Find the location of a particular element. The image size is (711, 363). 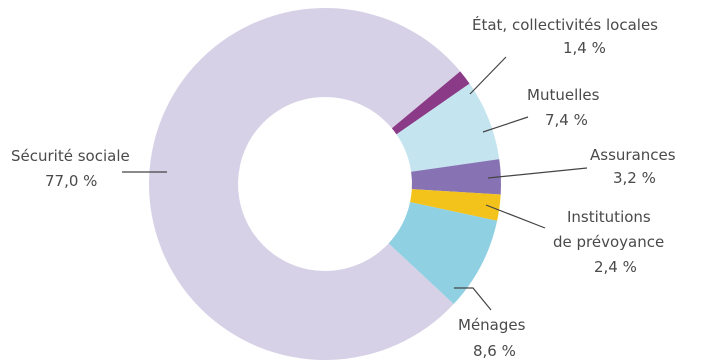

value-assurances: 3,2 % is located at coordinates (634, 178).